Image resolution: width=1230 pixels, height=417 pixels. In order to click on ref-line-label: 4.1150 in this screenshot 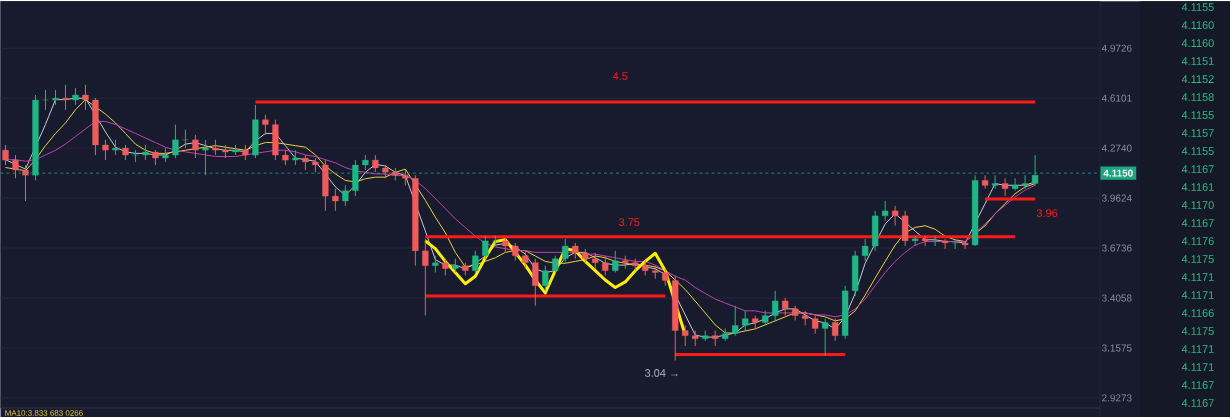, I will do `click(1118, 173)`.